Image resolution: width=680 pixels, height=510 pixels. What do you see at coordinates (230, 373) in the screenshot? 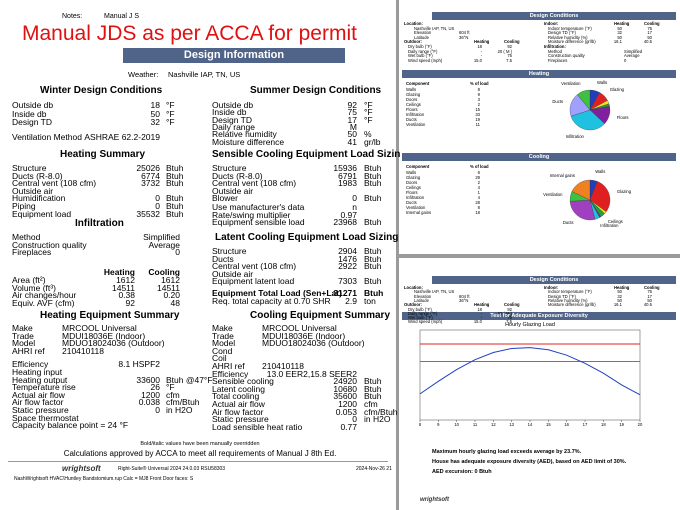
I see `row-label: Efficiency` at bounding box center [230, 373].